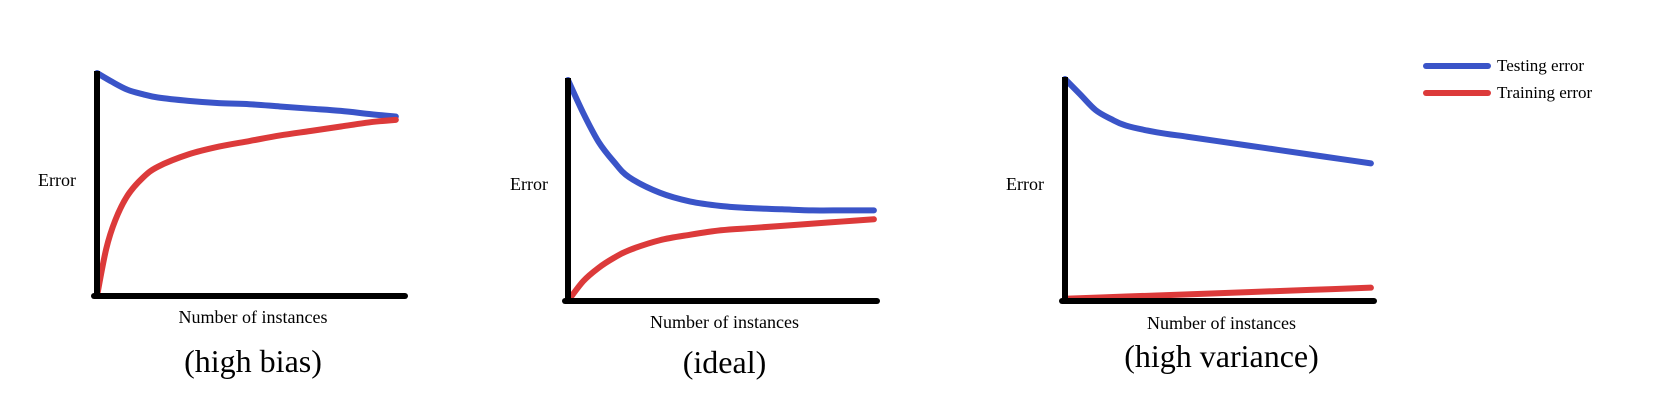 The width and height of the screenshot is (1676, 410). I want to click on chart-caption: (ideal), so click(725, 362).